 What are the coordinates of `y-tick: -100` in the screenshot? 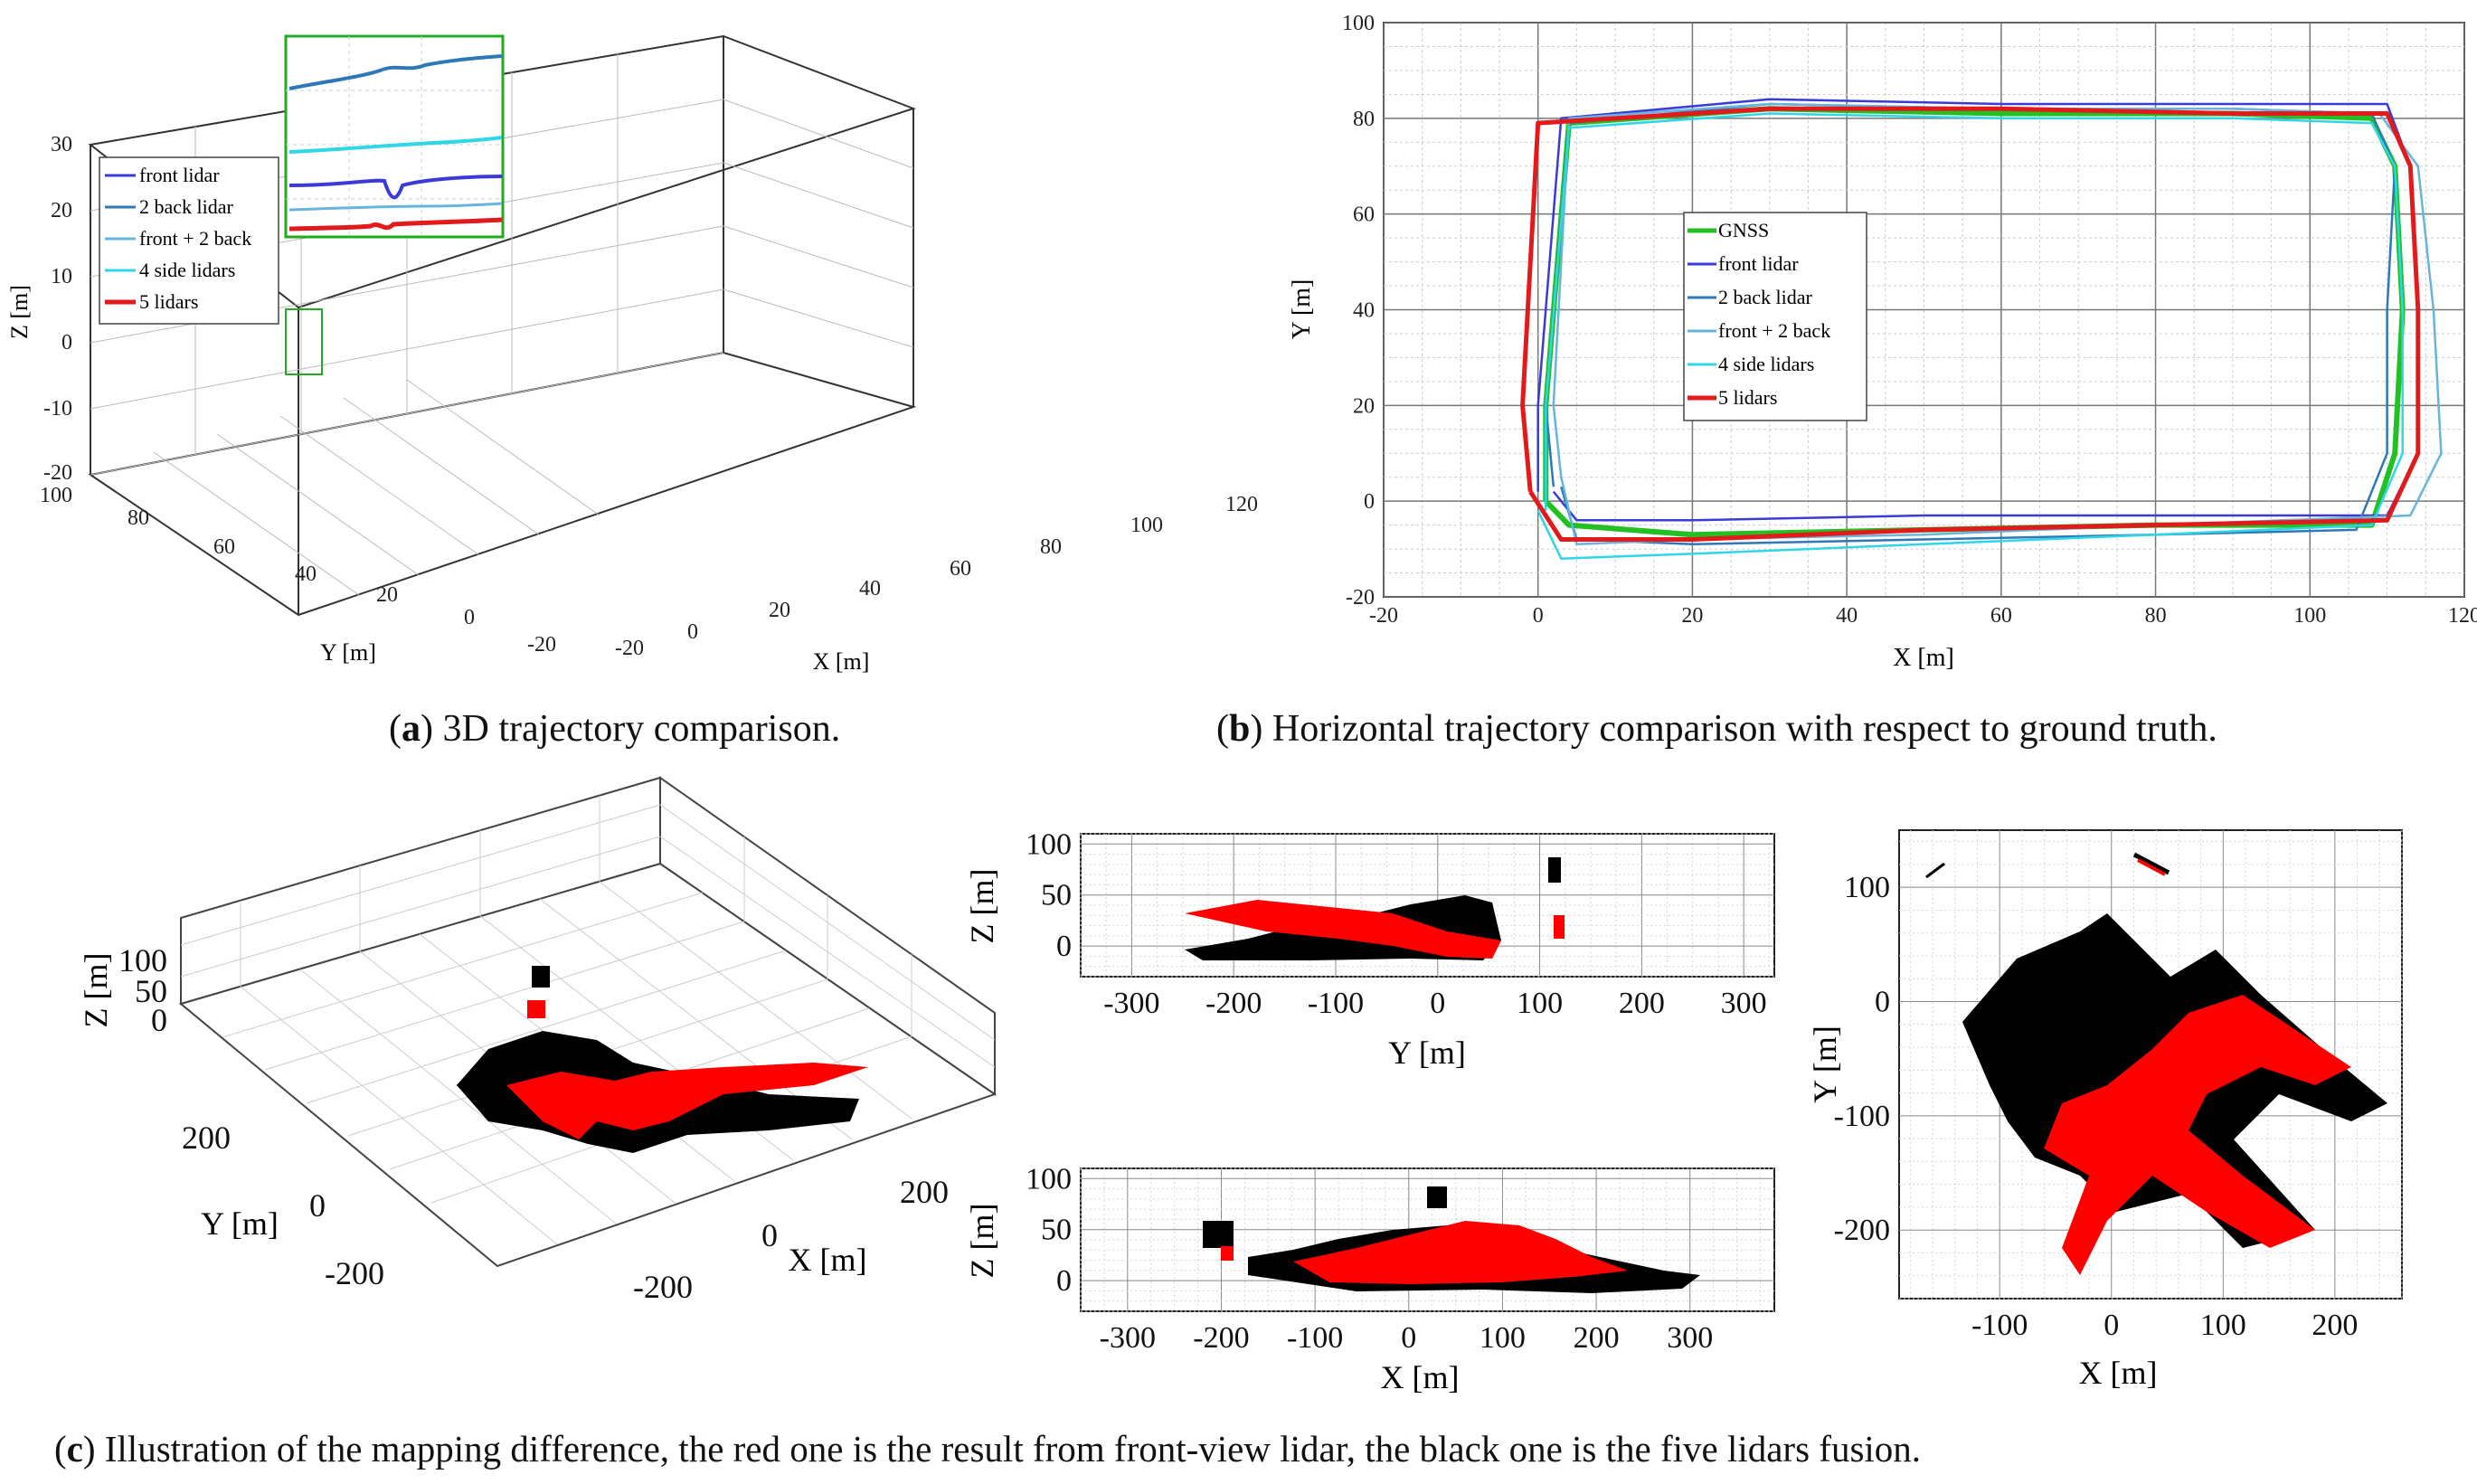 It's located at (1862, 1116).